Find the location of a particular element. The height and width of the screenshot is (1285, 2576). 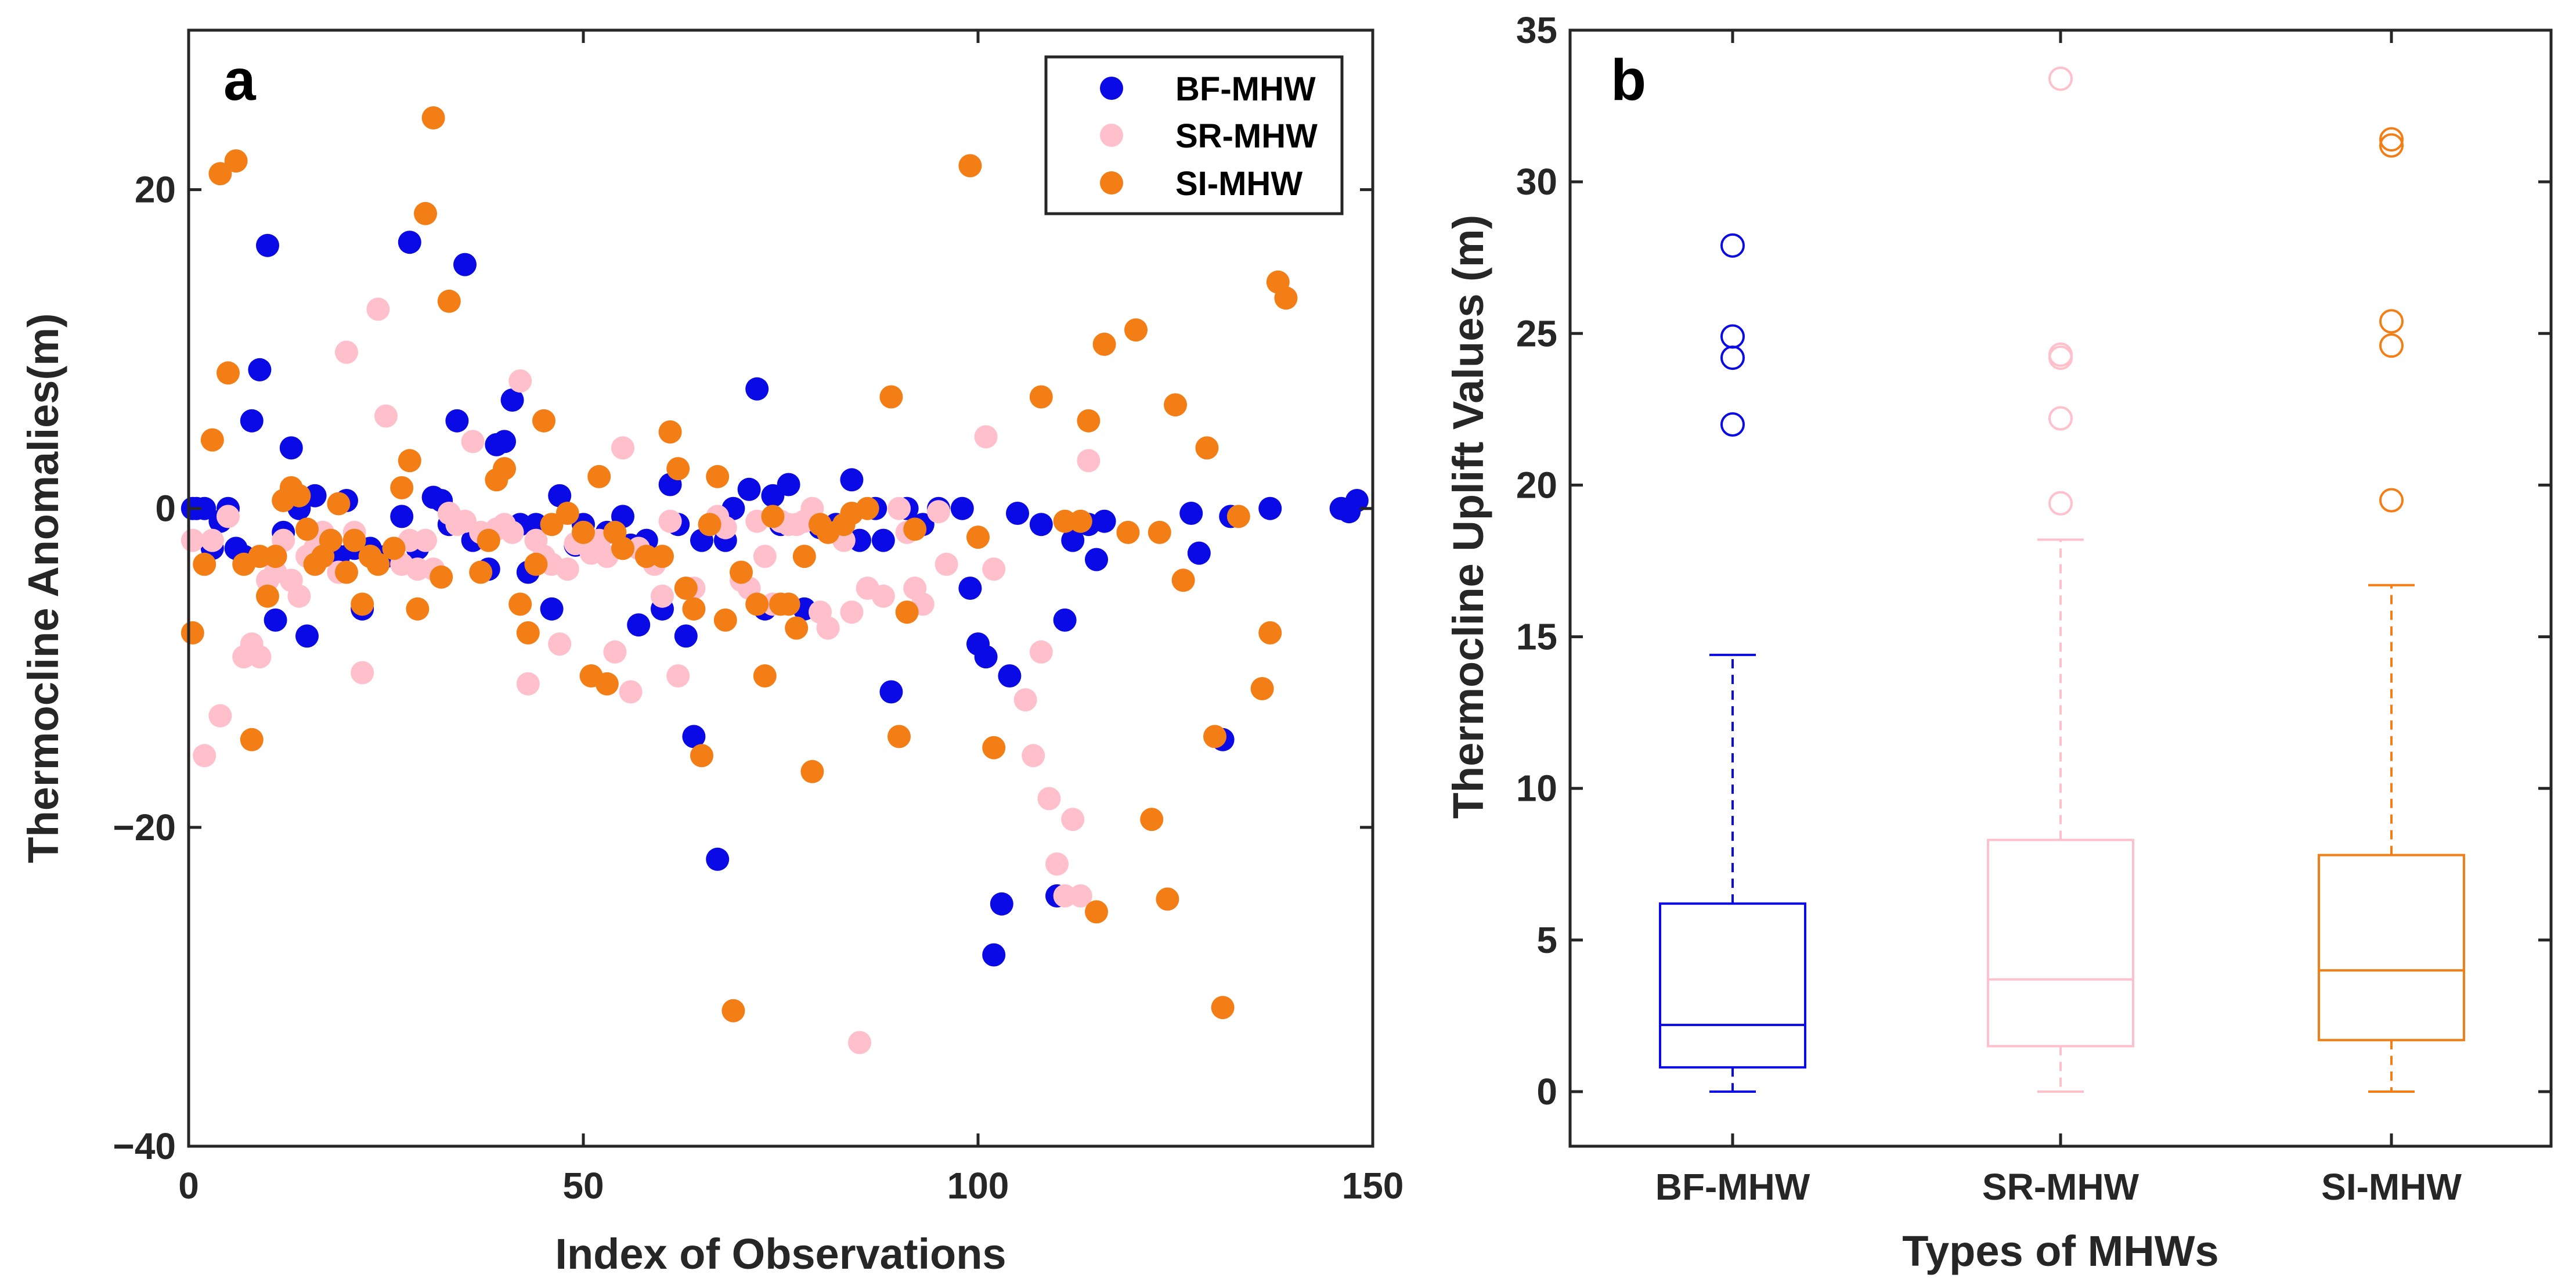

y-tick-label-20: 20 is located at coordinates (155, 190).